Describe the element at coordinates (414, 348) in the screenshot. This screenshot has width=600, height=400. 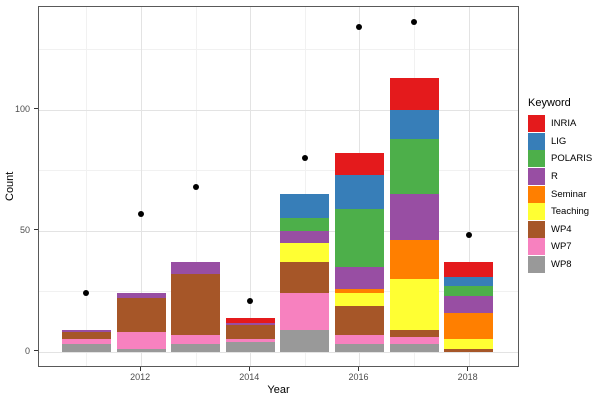
I see `bar-2017-WP8` at that location.